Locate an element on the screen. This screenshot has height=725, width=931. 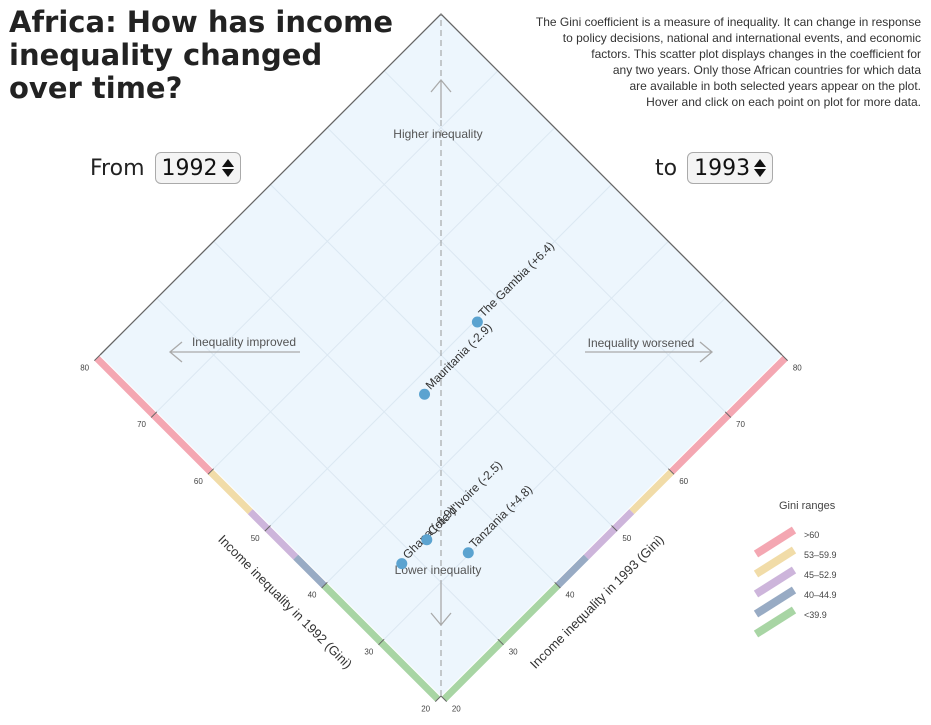
y-tick-label: 50 is located at coordinates (626, 538).